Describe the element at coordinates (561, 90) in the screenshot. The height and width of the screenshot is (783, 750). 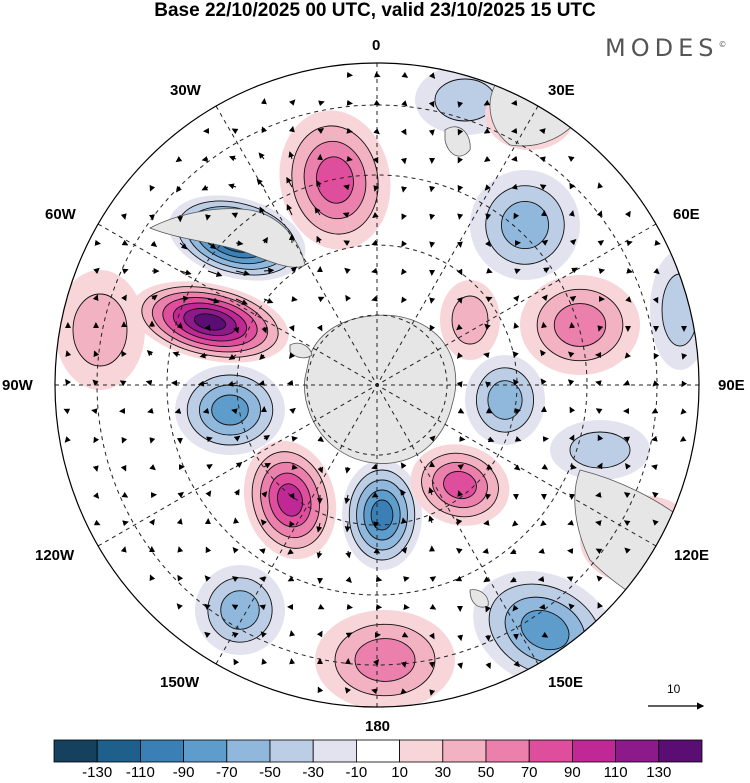
I see `lon-30e-label: 30E` at that location.